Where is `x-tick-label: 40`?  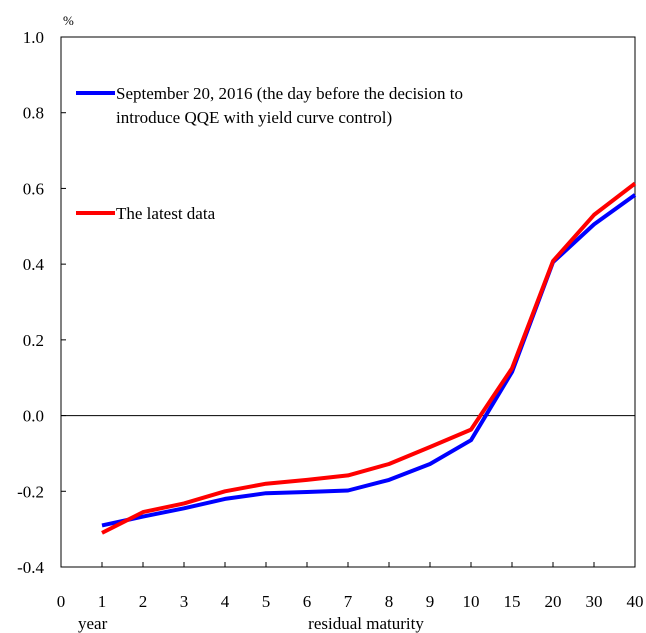
x-tick-label: 40 is located at coordinates (635, 601).